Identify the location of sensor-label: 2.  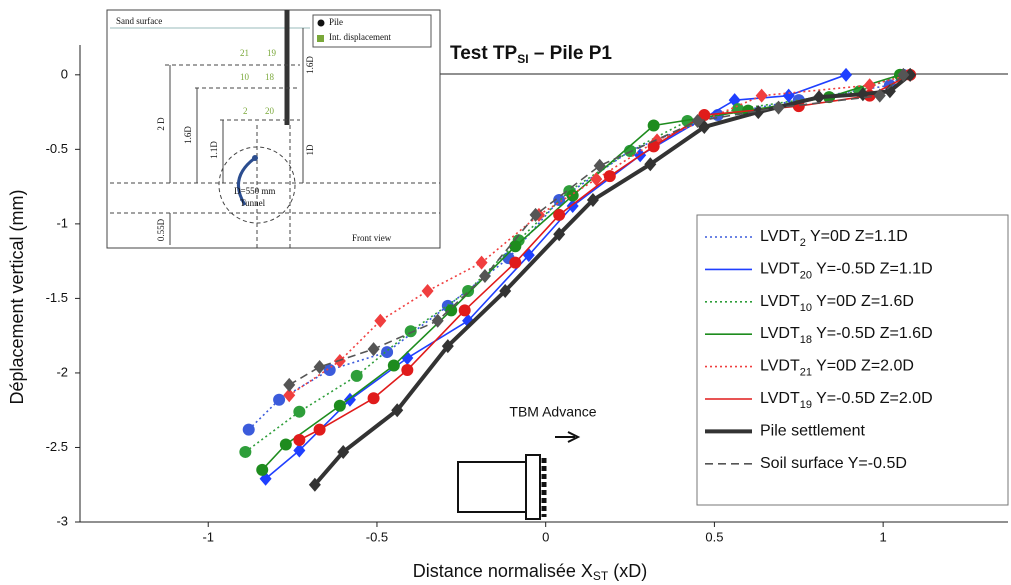
(245, 111).